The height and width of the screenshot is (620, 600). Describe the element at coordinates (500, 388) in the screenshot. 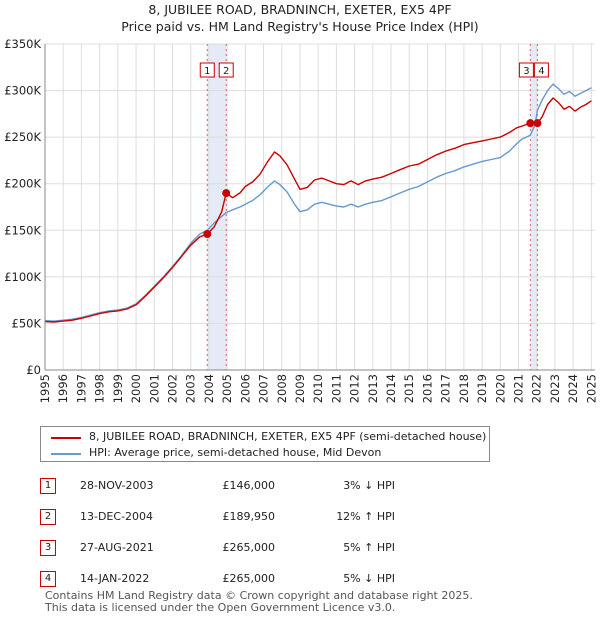

I see `x-tick-label: 2020` at that location.